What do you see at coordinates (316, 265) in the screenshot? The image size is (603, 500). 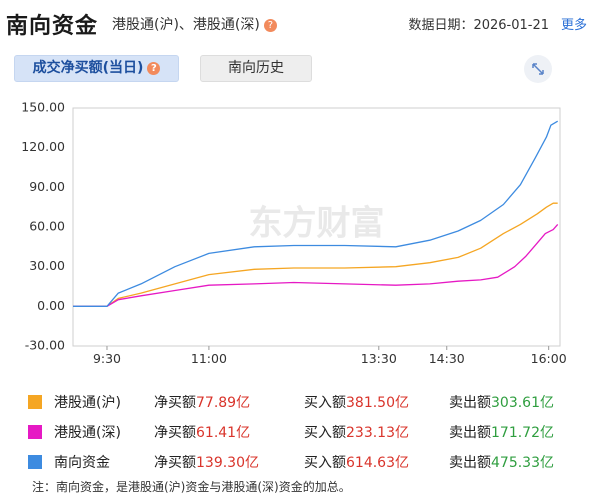 I see `series-line` at bounding box center [316, 265].